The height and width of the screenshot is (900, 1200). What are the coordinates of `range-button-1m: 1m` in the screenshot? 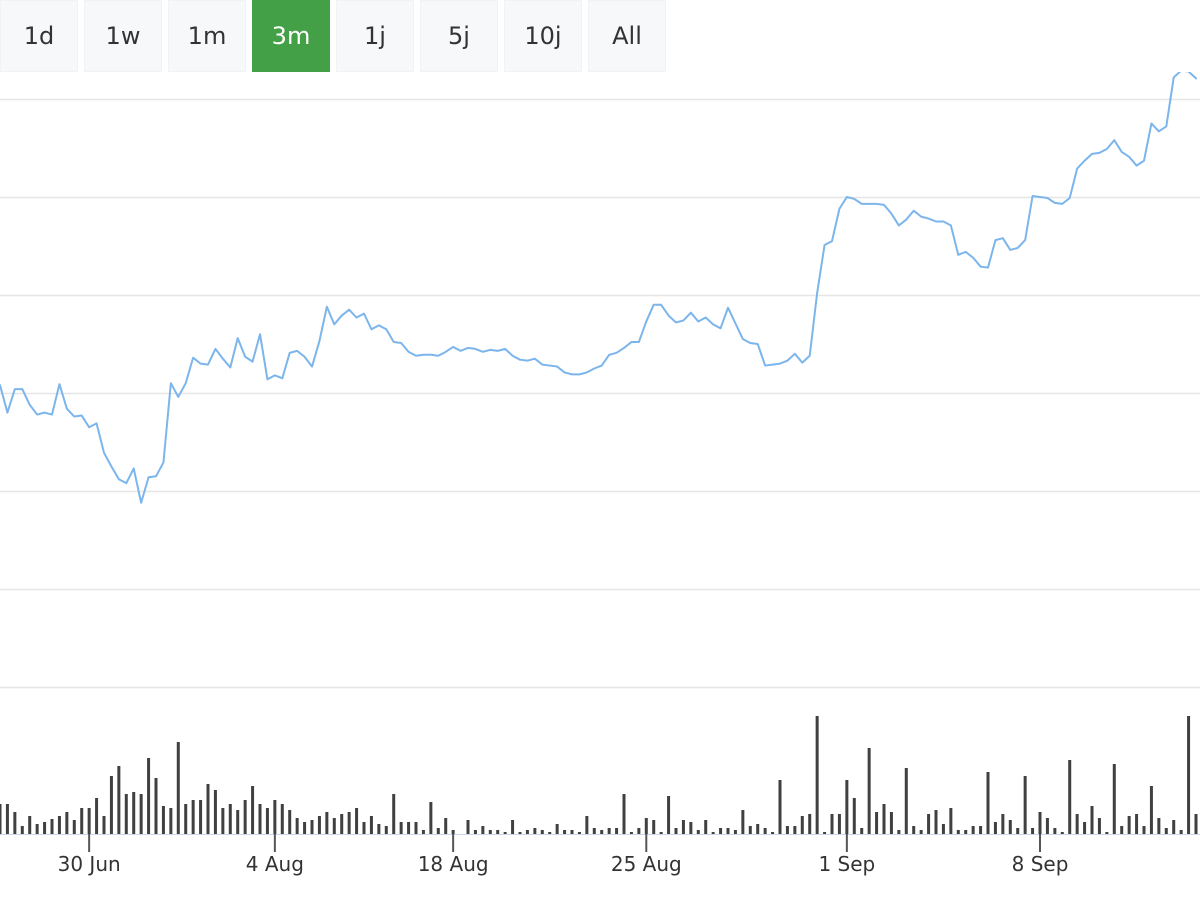 It's located at (207, 36).